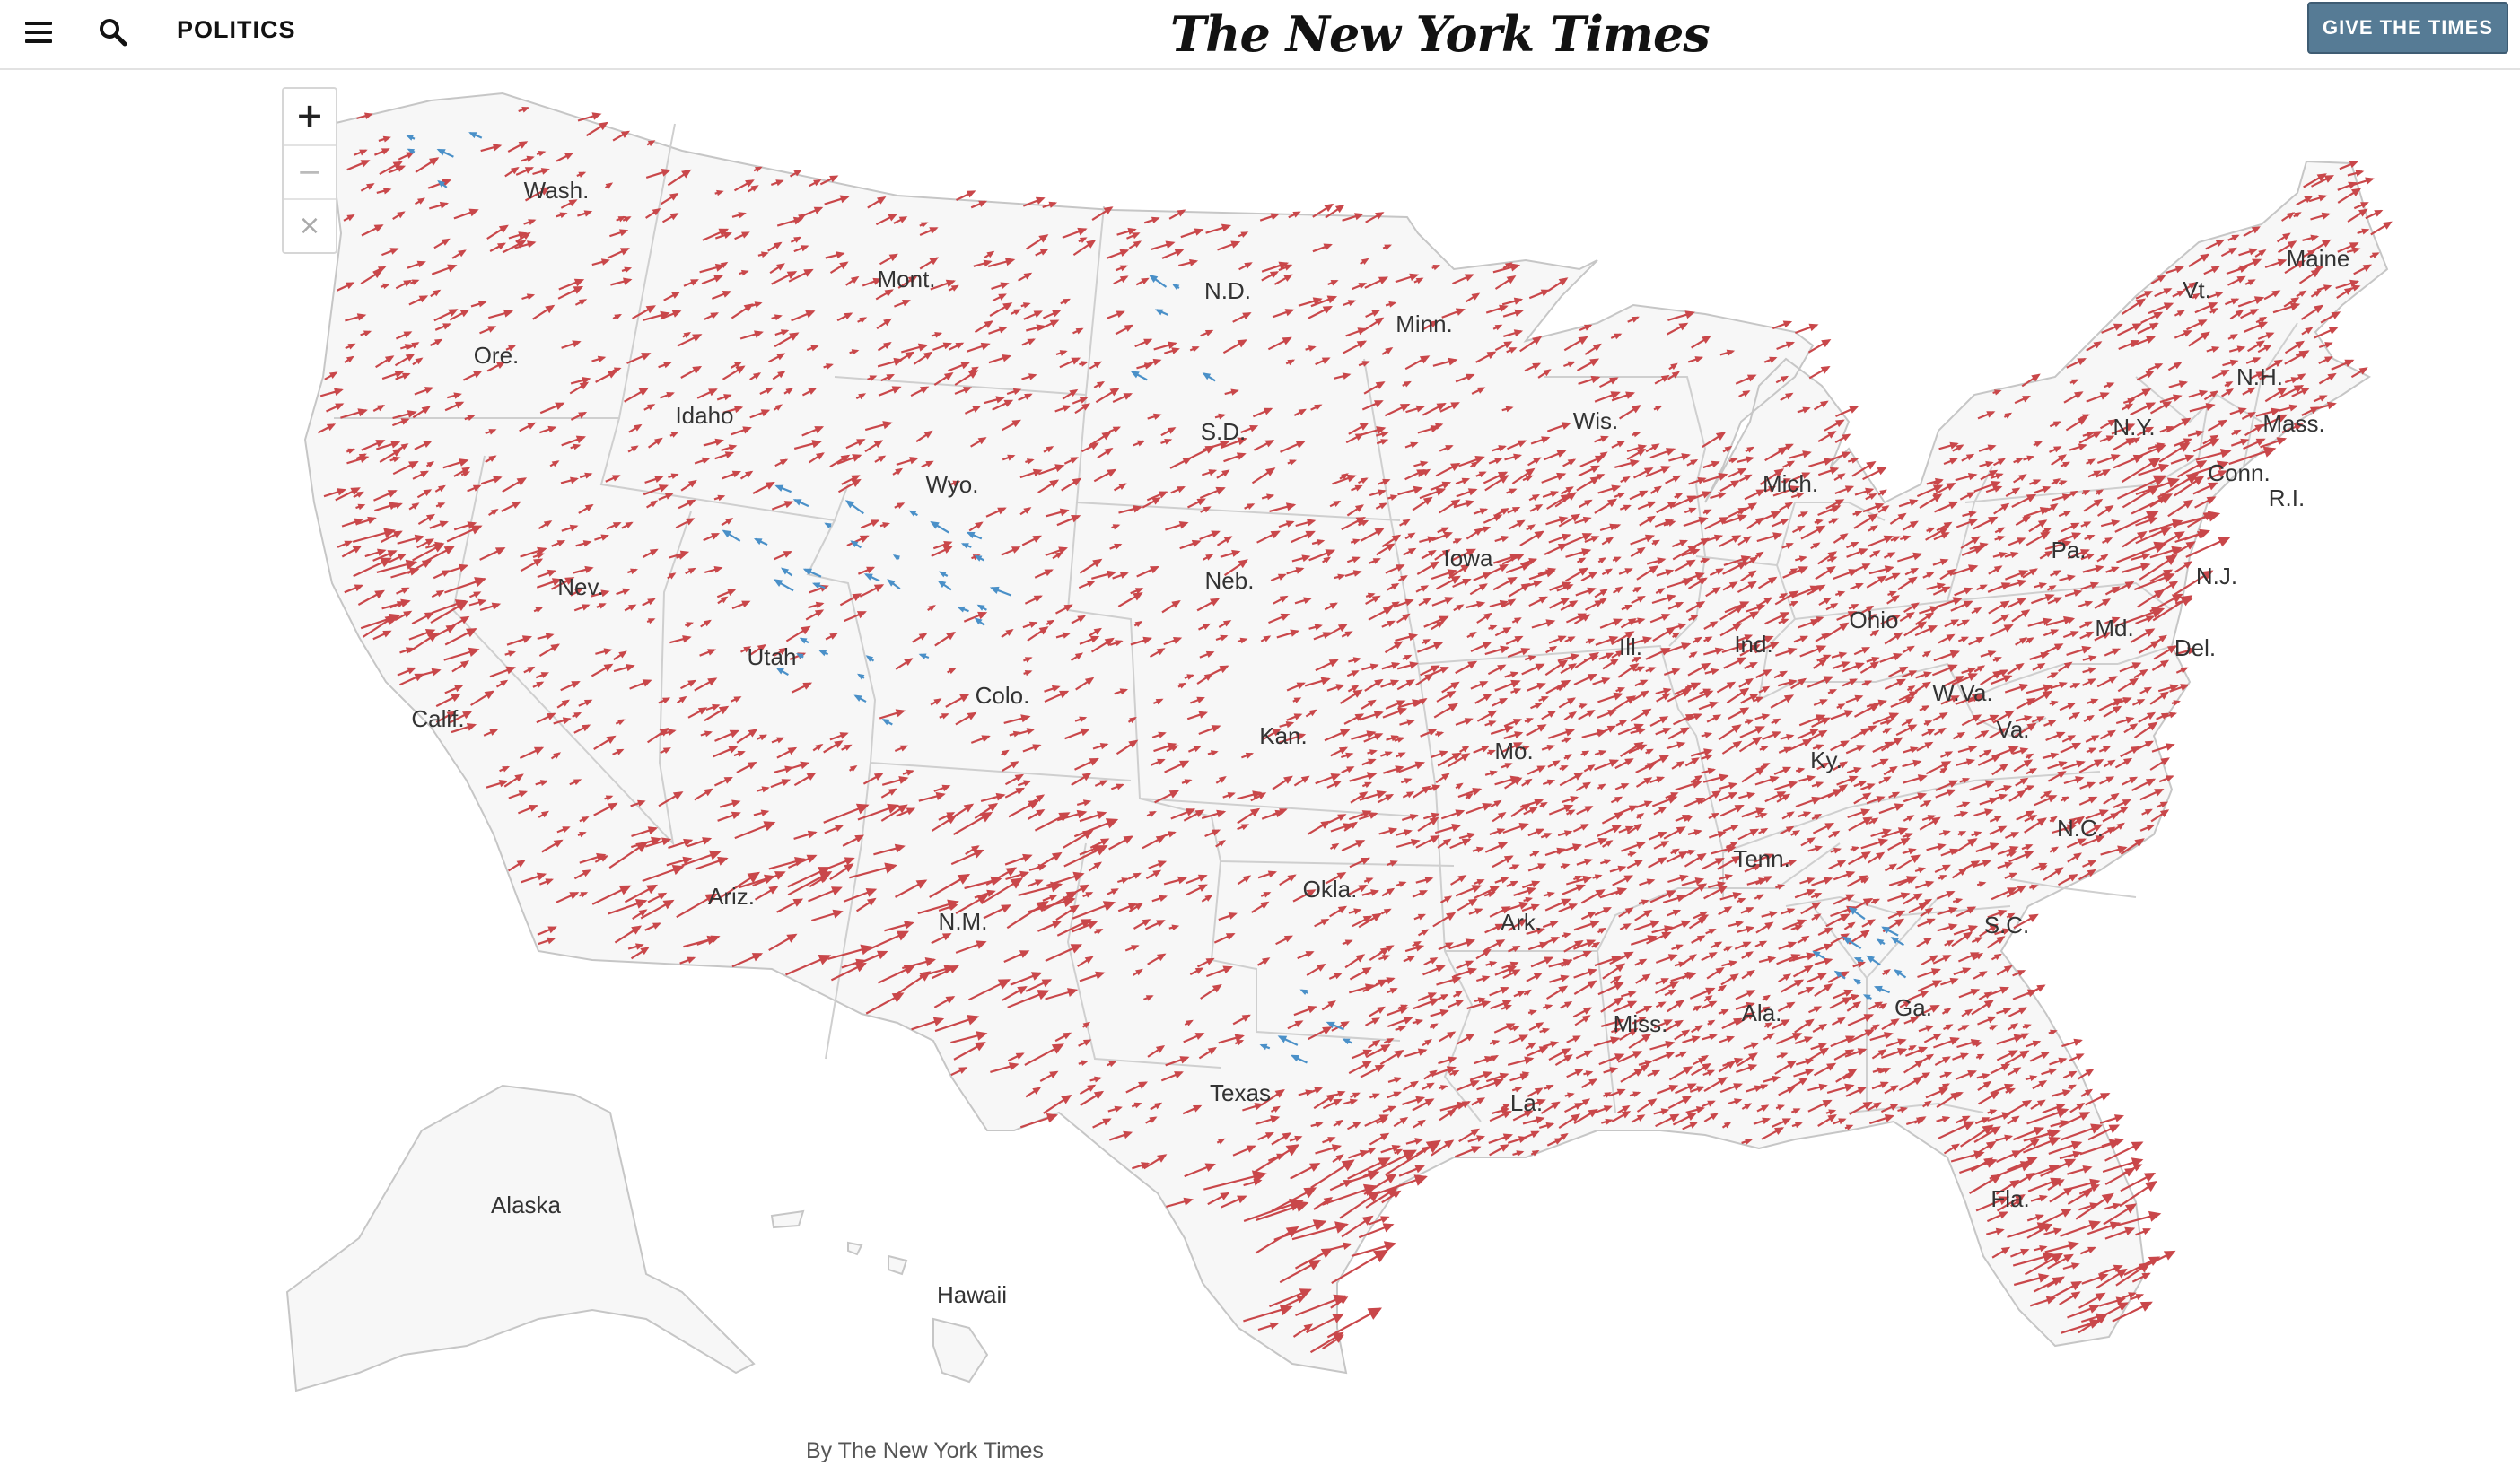 The image size is (2520, 1484). Describe the element at coordinates (236, 29) in the screenshot. I see `section-link-politics: POLITICS` at that location.